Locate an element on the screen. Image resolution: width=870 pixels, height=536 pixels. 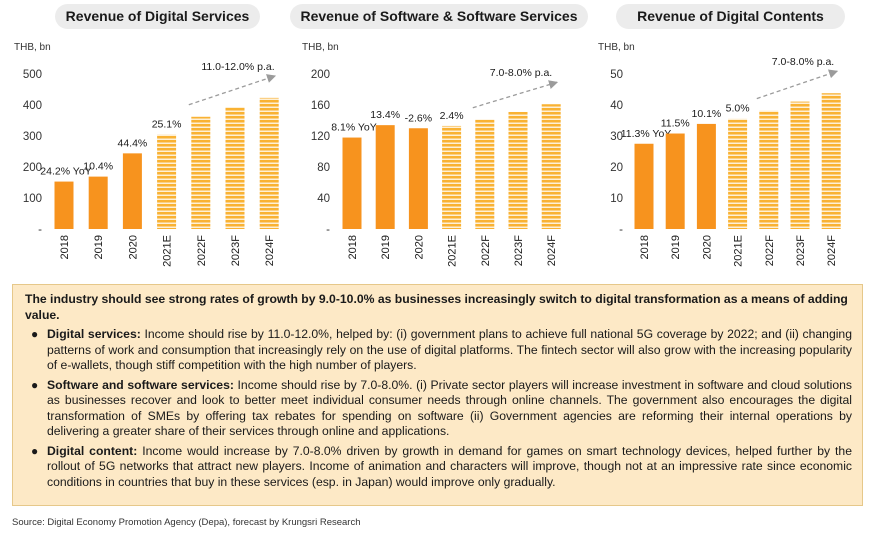
y-tick-label: 40 is located at coordinates (616, 106).